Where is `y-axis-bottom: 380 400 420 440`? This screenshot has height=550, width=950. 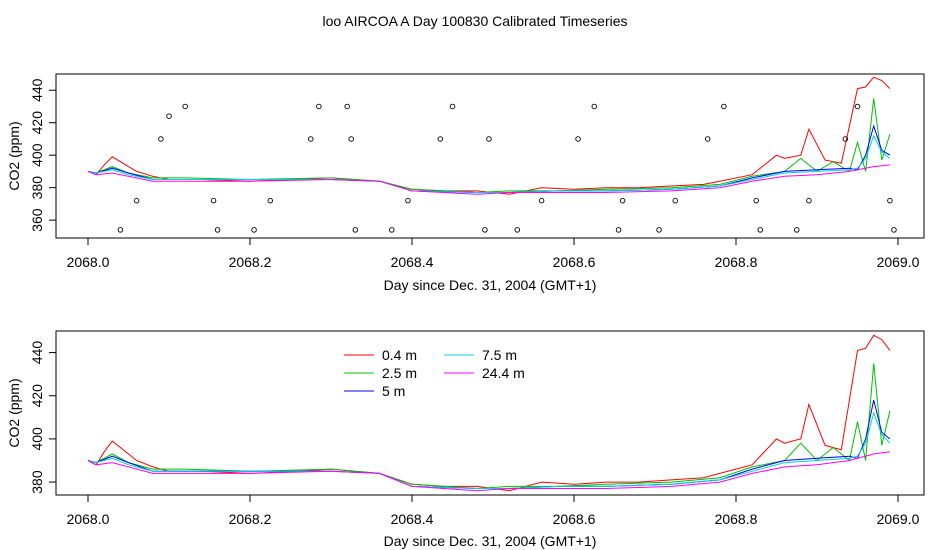 y-axis-bottom: 380 400 420 440 is located at coordinates (42, 417).